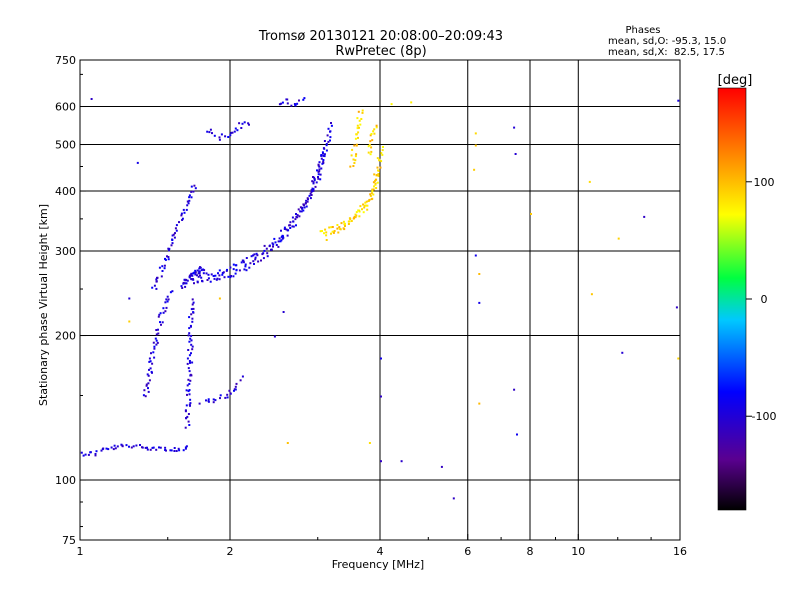 This screenshot has width=800, height=600. Describe the element at coordinates (380, 36) in the screenshot. I see `chart-title: Tromsø 20130121 20:08:00–20:09:43` at that location.